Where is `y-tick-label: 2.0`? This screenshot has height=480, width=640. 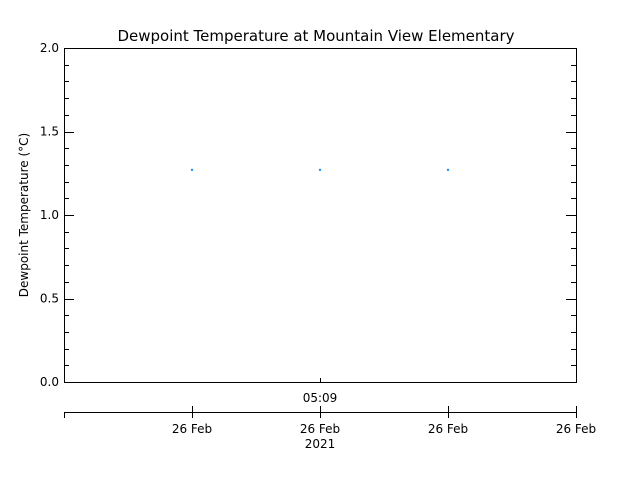
y-tick-label: 2.0 is located at coordinates (49, 48).